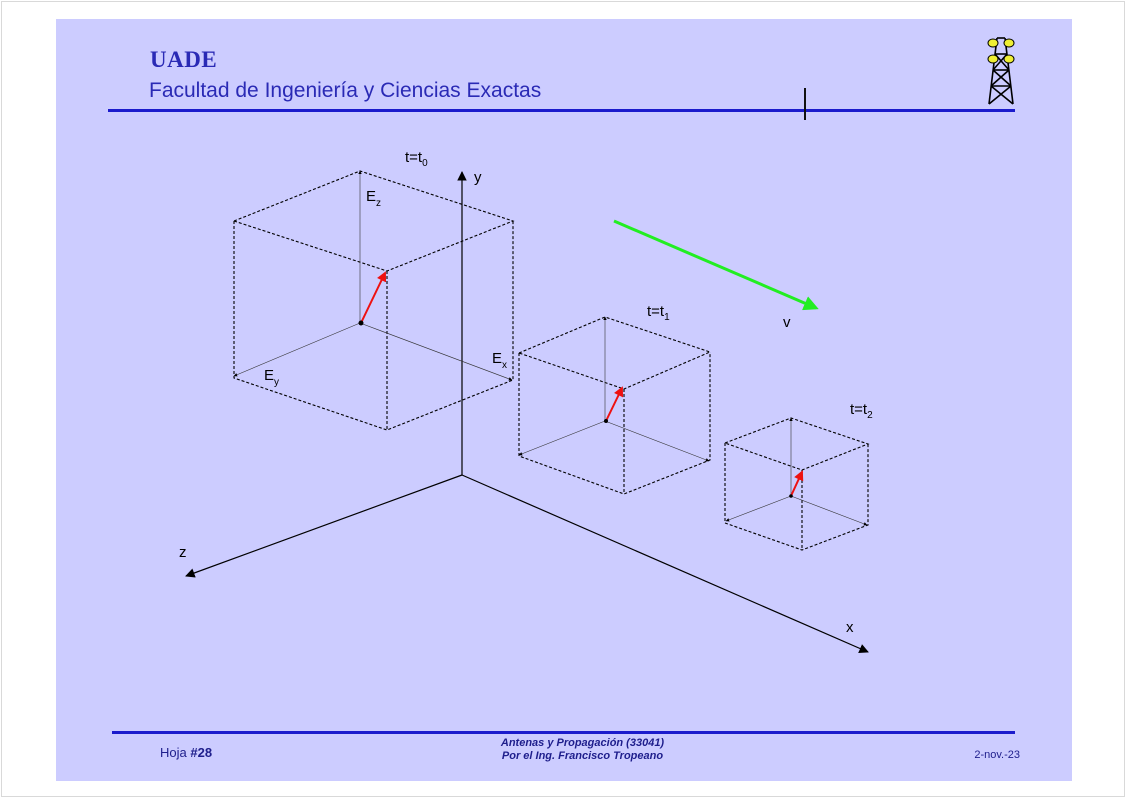 Image resolution: width=1128 pixels, height=800 pixels. Describe the element at coordinates (499, 360) in the screenshot. I see `label-ex: Ex` at that location.